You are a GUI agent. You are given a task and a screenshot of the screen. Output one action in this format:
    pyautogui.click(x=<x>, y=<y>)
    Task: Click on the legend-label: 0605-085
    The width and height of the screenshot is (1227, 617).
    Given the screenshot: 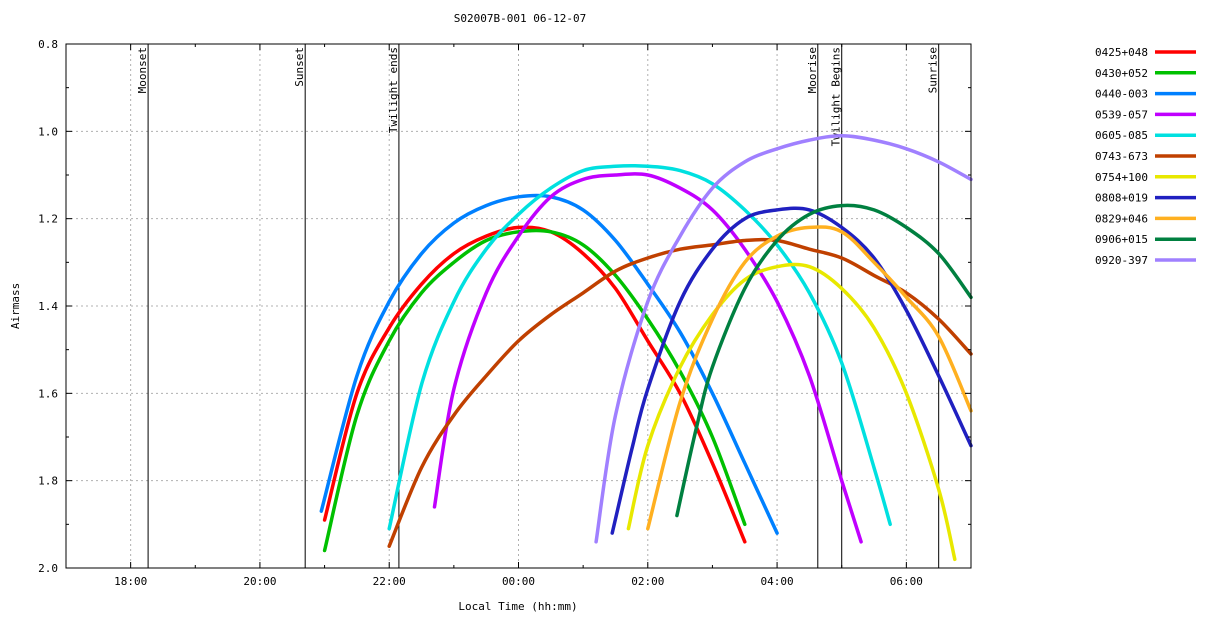 What is the action you would take?
    pyautogui.click(x=1121, y=135)
    